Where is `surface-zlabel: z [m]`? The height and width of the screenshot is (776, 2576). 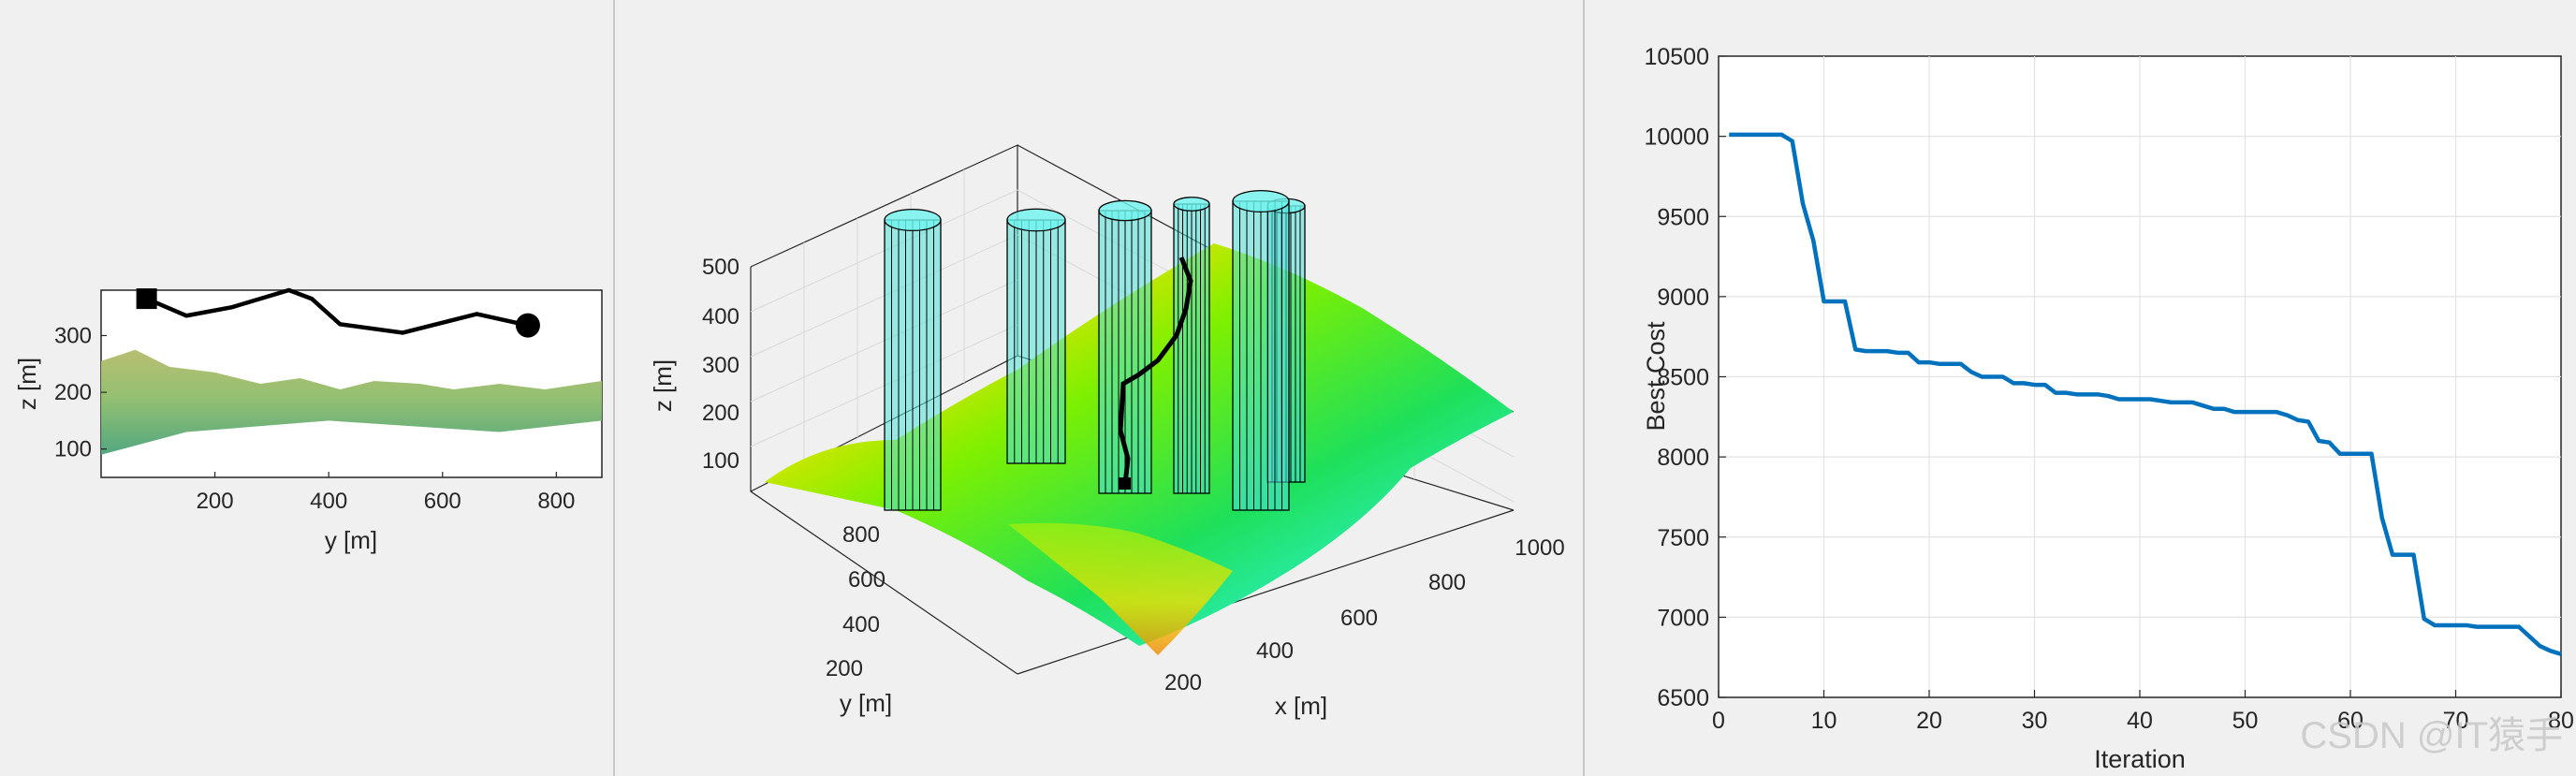
surface-zlabel: z [m] is located at coordinates (663, 385).